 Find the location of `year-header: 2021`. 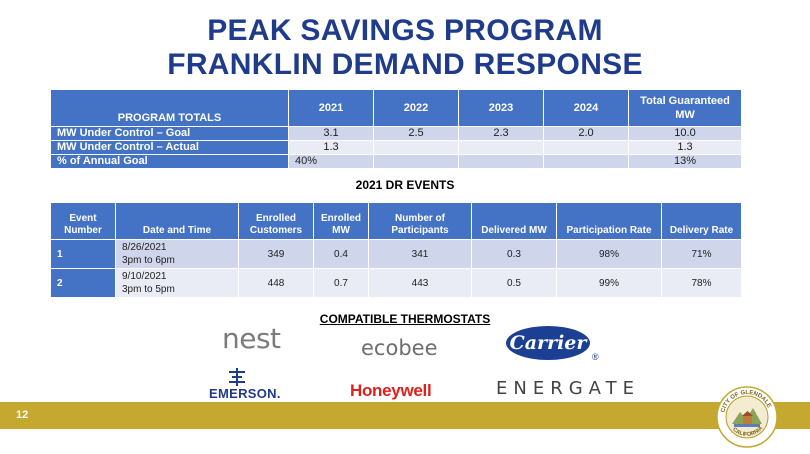

year-header: 2021 is located at coordinates (331, 108).